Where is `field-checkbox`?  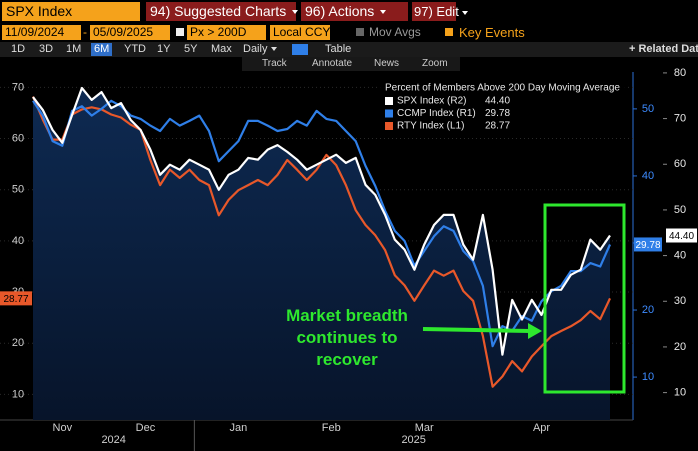 field-checkbox is located at coordinates (180, 32).